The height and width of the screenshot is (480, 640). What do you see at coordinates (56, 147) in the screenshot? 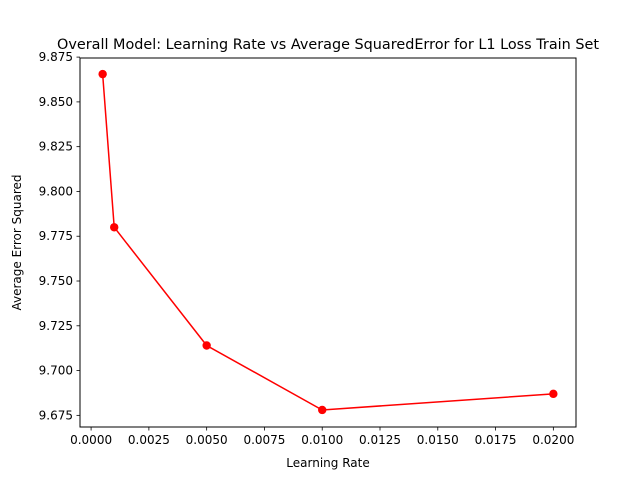
I see `y-tick-label: 9.825` at bounding box center [56, 147].